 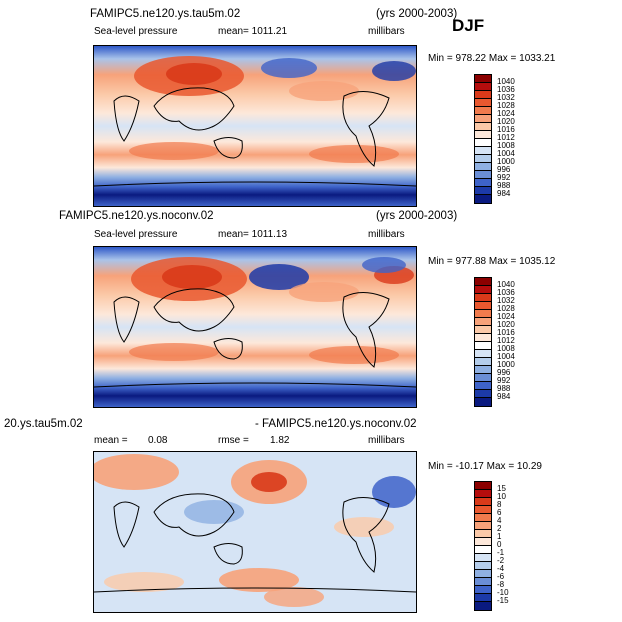 I want to click on panel3-minmax: Min = -10.17 Max = 10.29, so click(x=485, y=466).